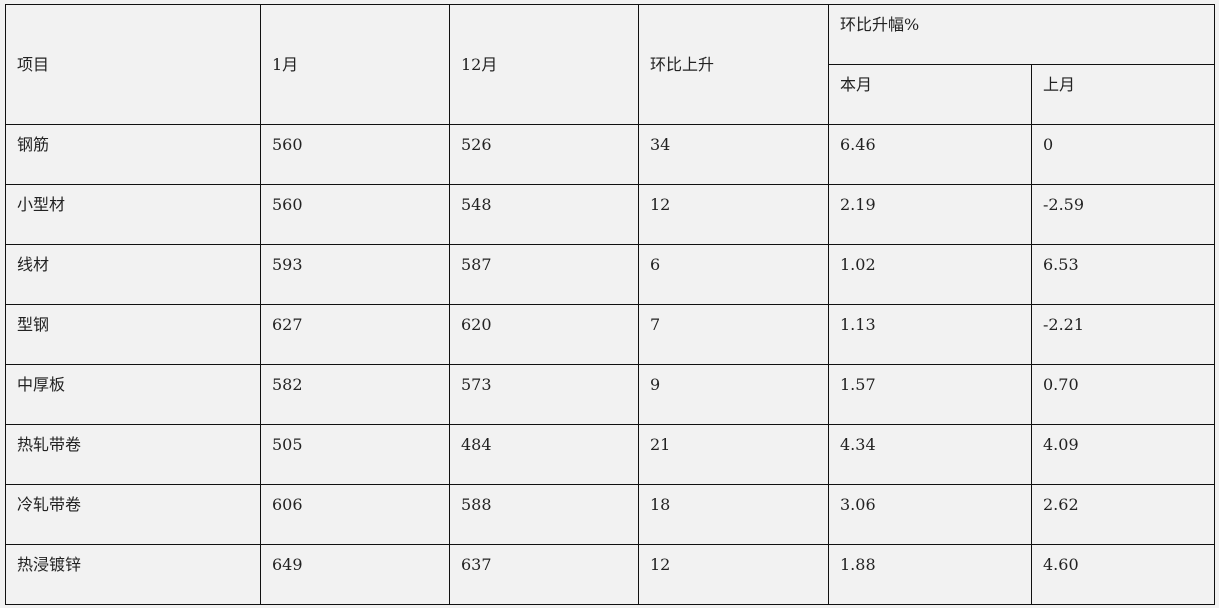  I want to click on table-row: 小型材 560 548 12 2.19 -2.59, so click(610, 214).